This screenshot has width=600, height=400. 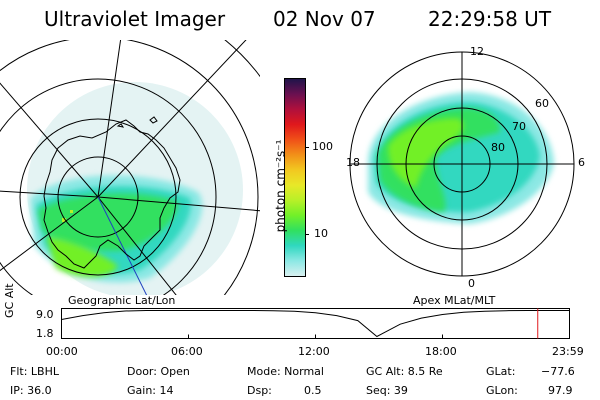 I want to click on timeline-x-1200: 12:00, so click(x=314, y=351).